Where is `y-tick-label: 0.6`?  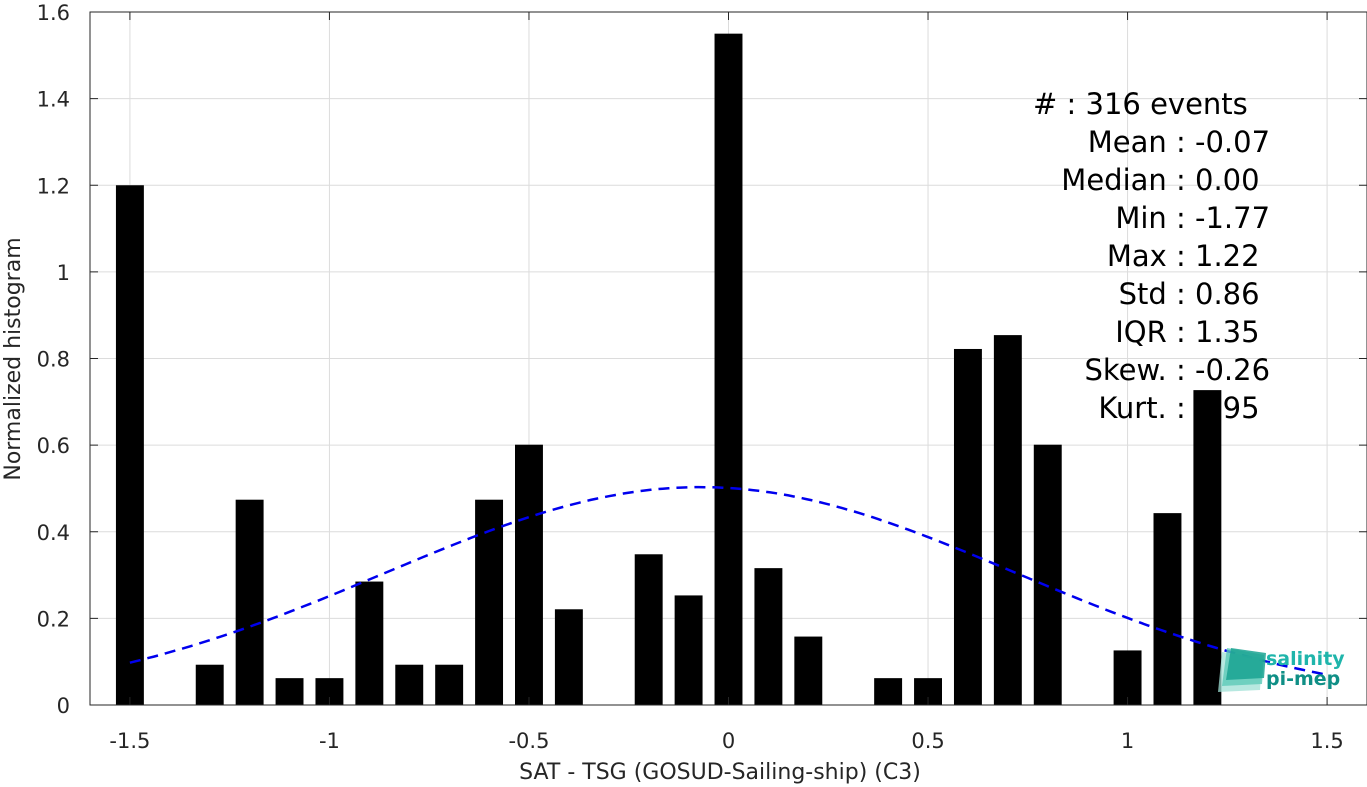 y-tick-label: 0.6 is located at coordinates (53, 446).